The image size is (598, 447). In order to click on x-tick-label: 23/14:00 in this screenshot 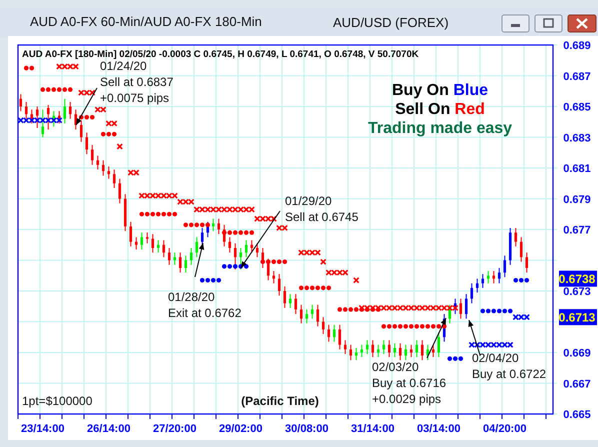, I will do `click(42, 429)`.